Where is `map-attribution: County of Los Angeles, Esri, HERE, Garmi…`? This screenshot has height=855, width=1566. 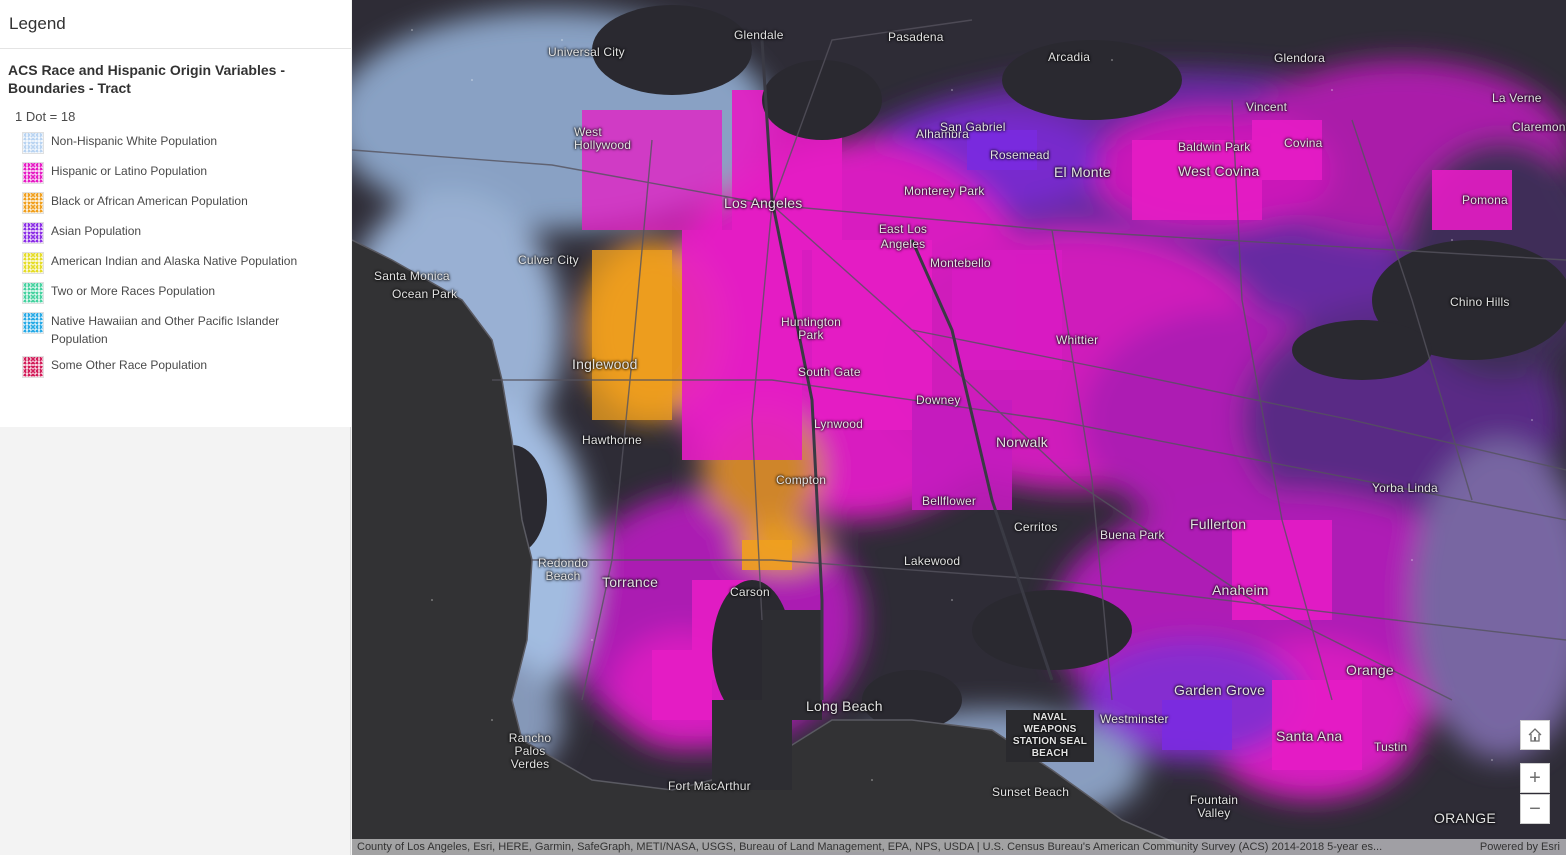
map-attribution: County of Los Angeles, Esri, HERE, Garmi… is located at coordinates (959, 847).